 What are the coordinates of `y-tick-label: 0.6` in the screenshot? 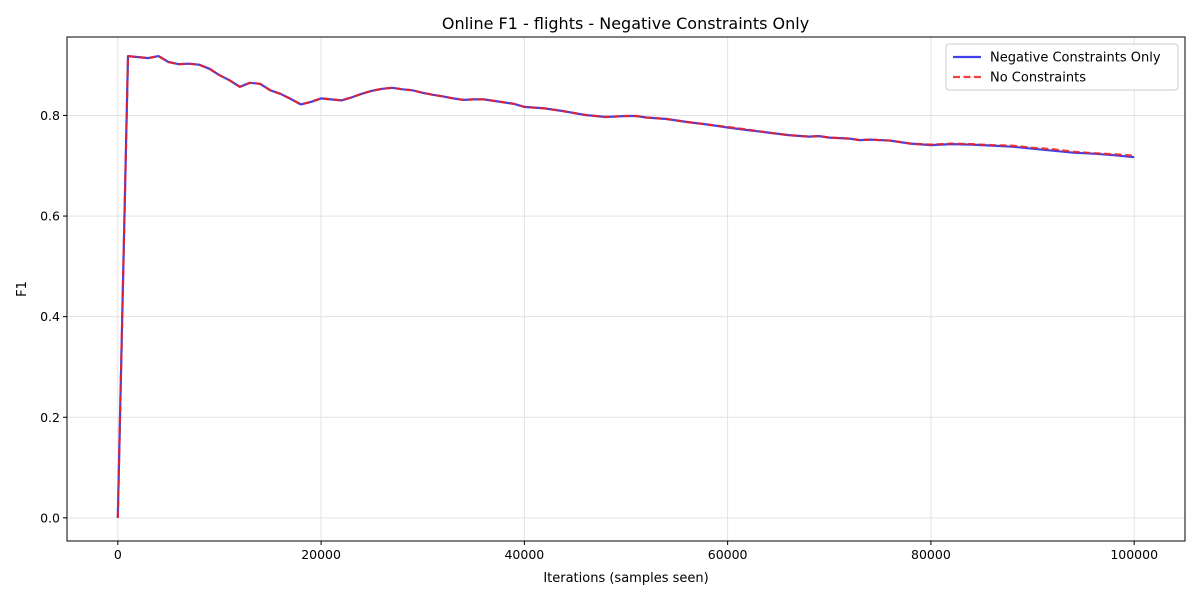 It's located at (50, 216).